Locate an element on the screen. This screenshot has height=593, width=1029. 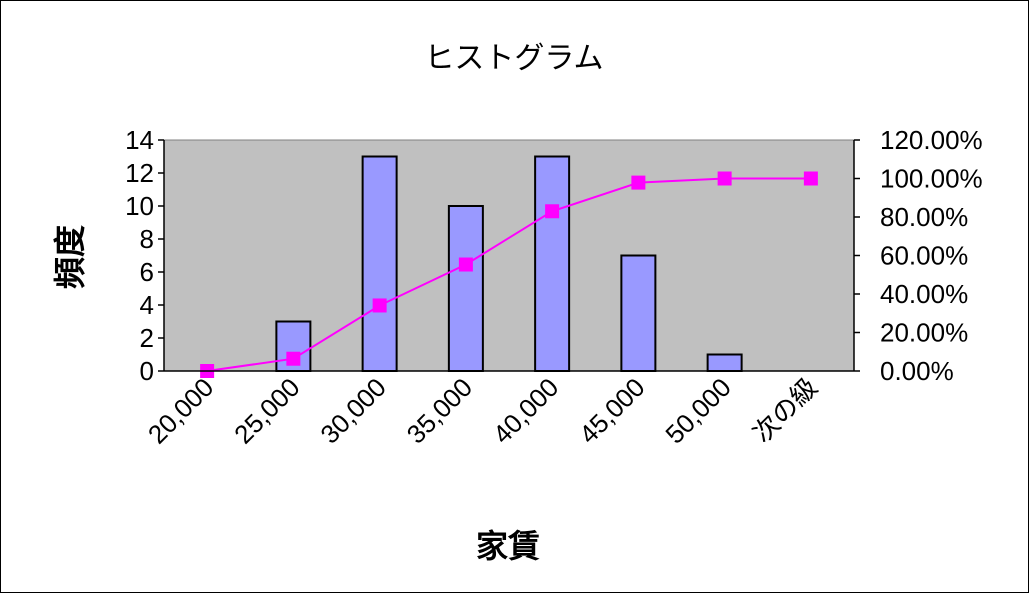
y-tick-label: 4 is located at coordinates (147, 305).